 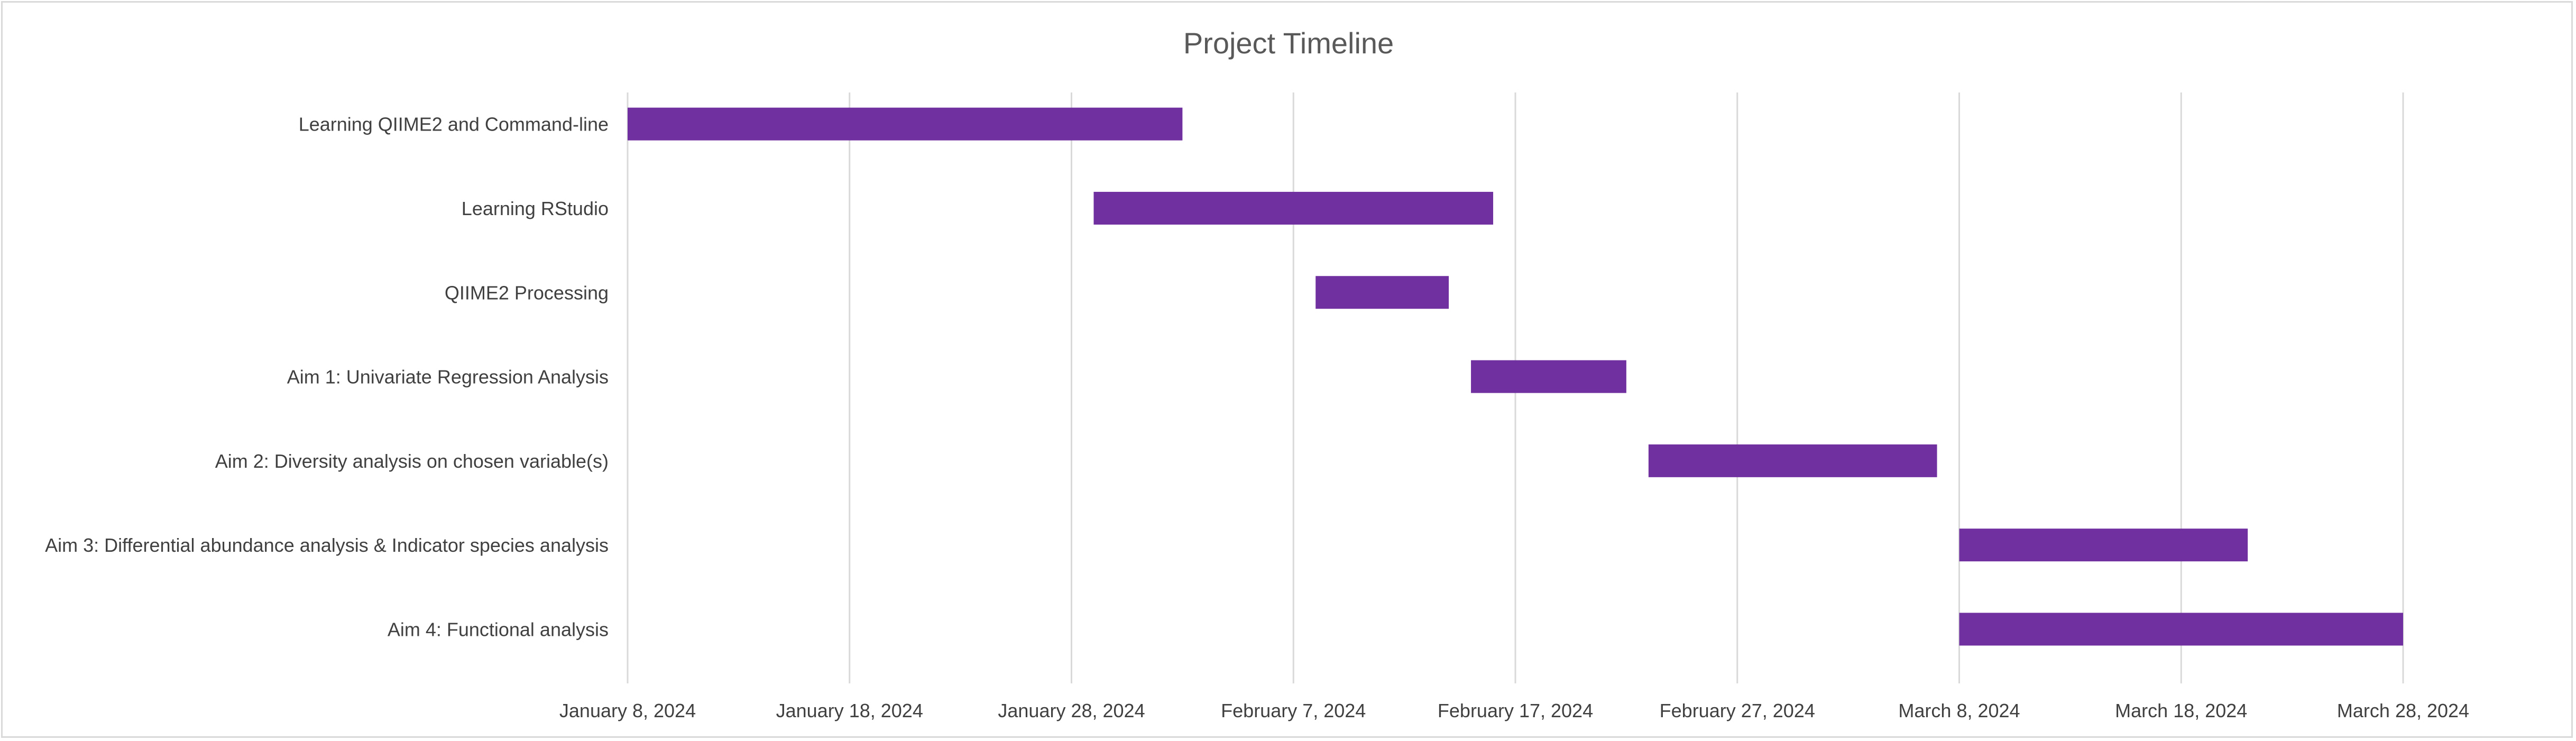 I want to click on x-tick-label: January 8, 2024, so click(x=627, y=710).